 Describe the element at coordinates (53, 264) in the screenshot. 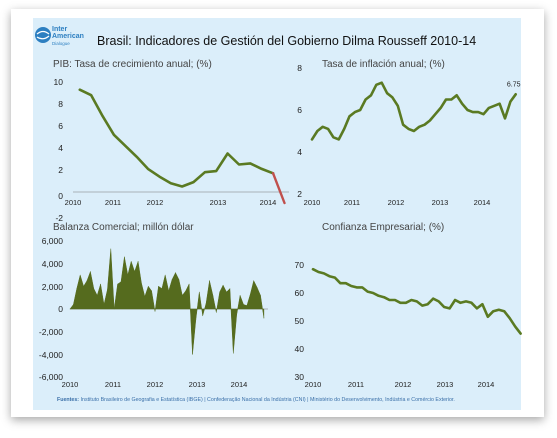

I see `balanza-y-tick: 4,000` at that location.